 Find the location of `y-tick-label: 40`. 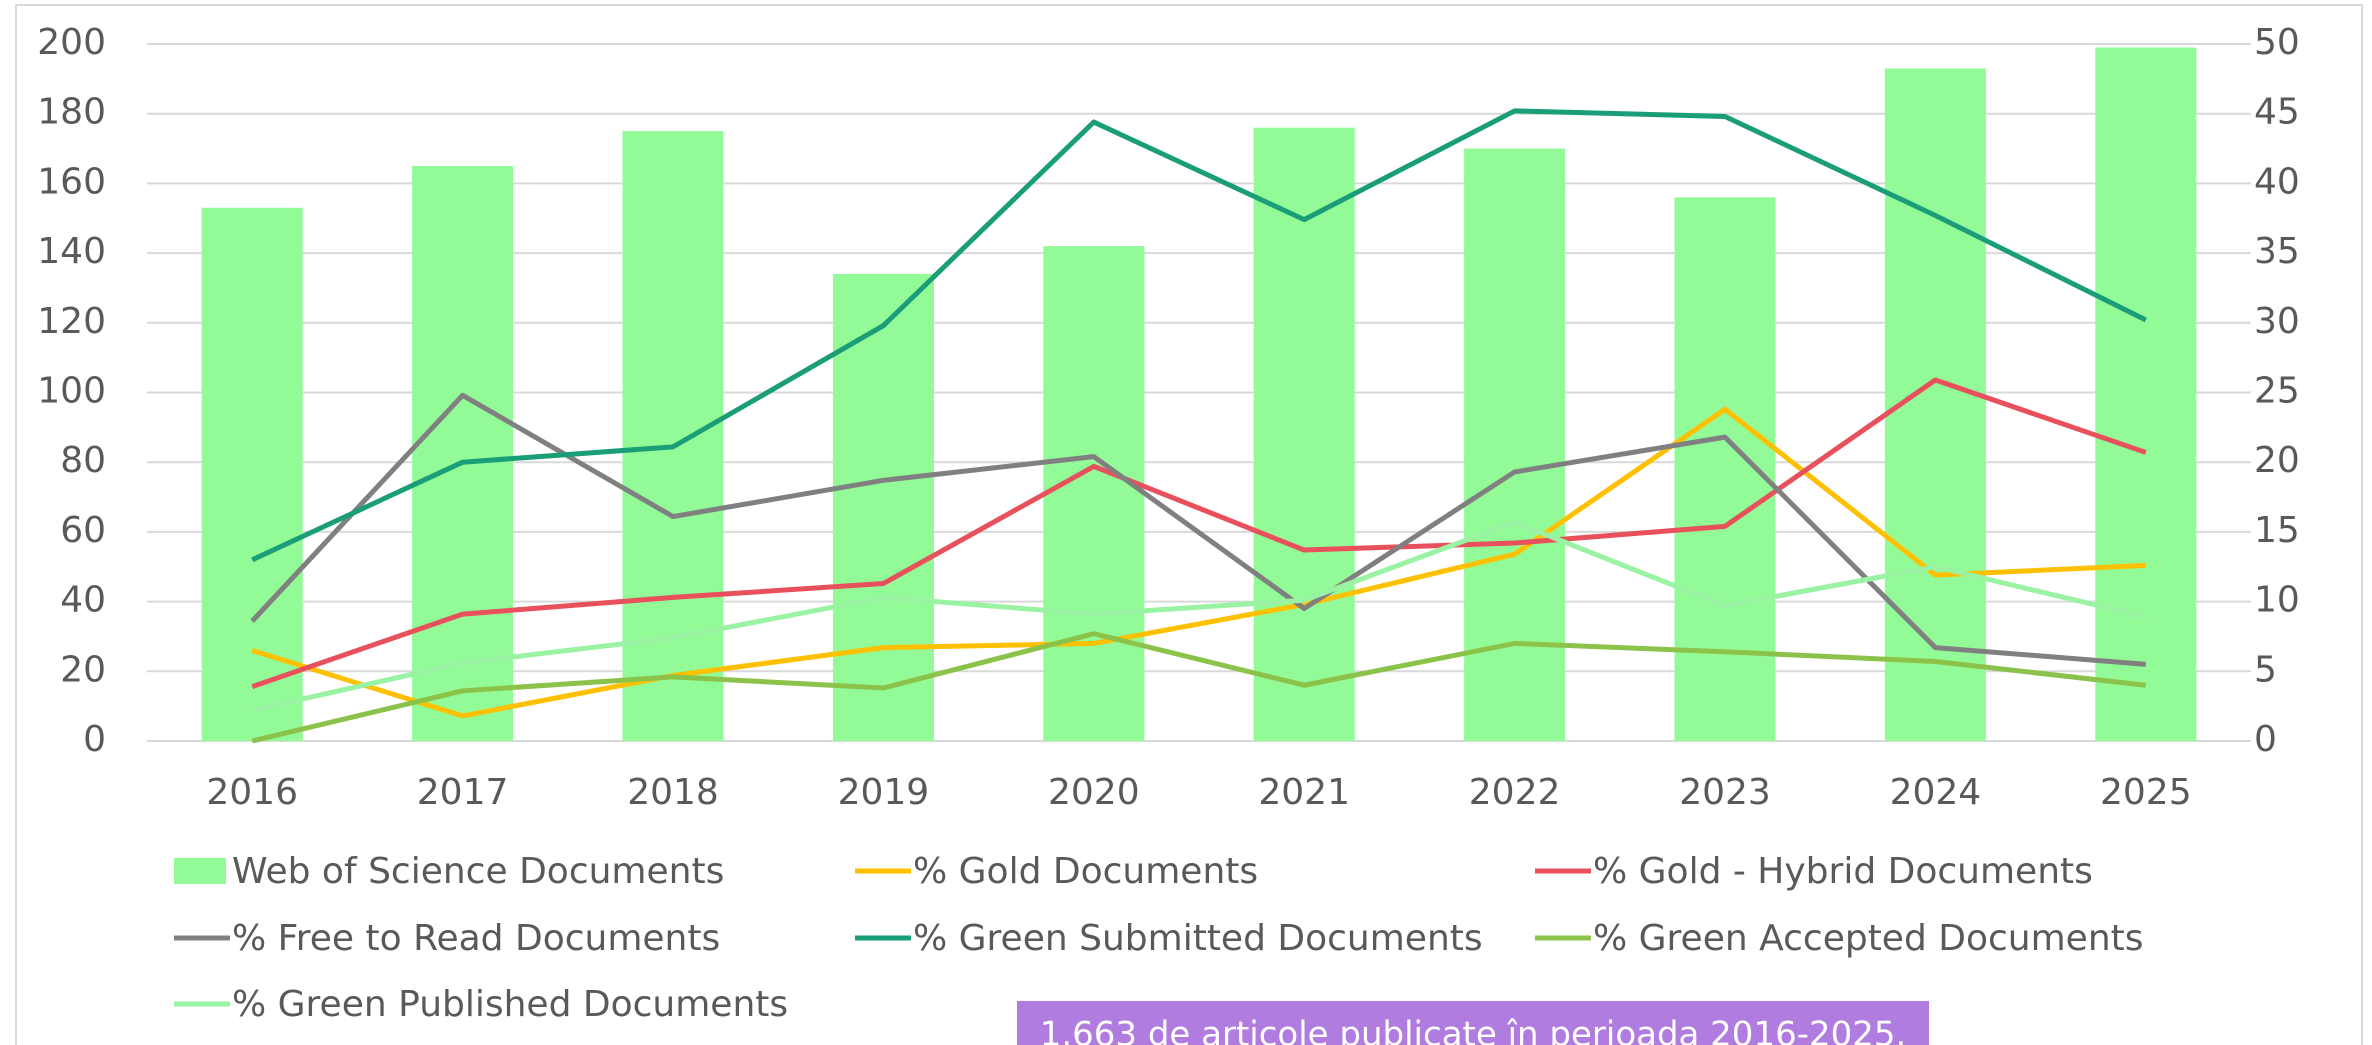

y-tick-label: 40 is located at coordinates (83, 600).